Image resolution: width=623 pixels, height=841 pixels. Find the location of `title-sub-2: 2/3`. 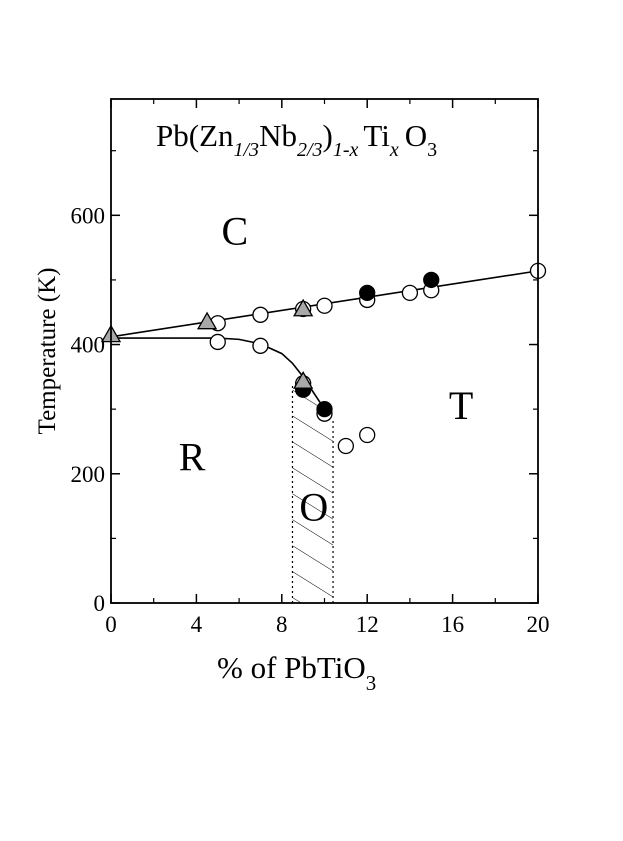

title-sub-2: 2/3 is located at coordinates (310, 150).